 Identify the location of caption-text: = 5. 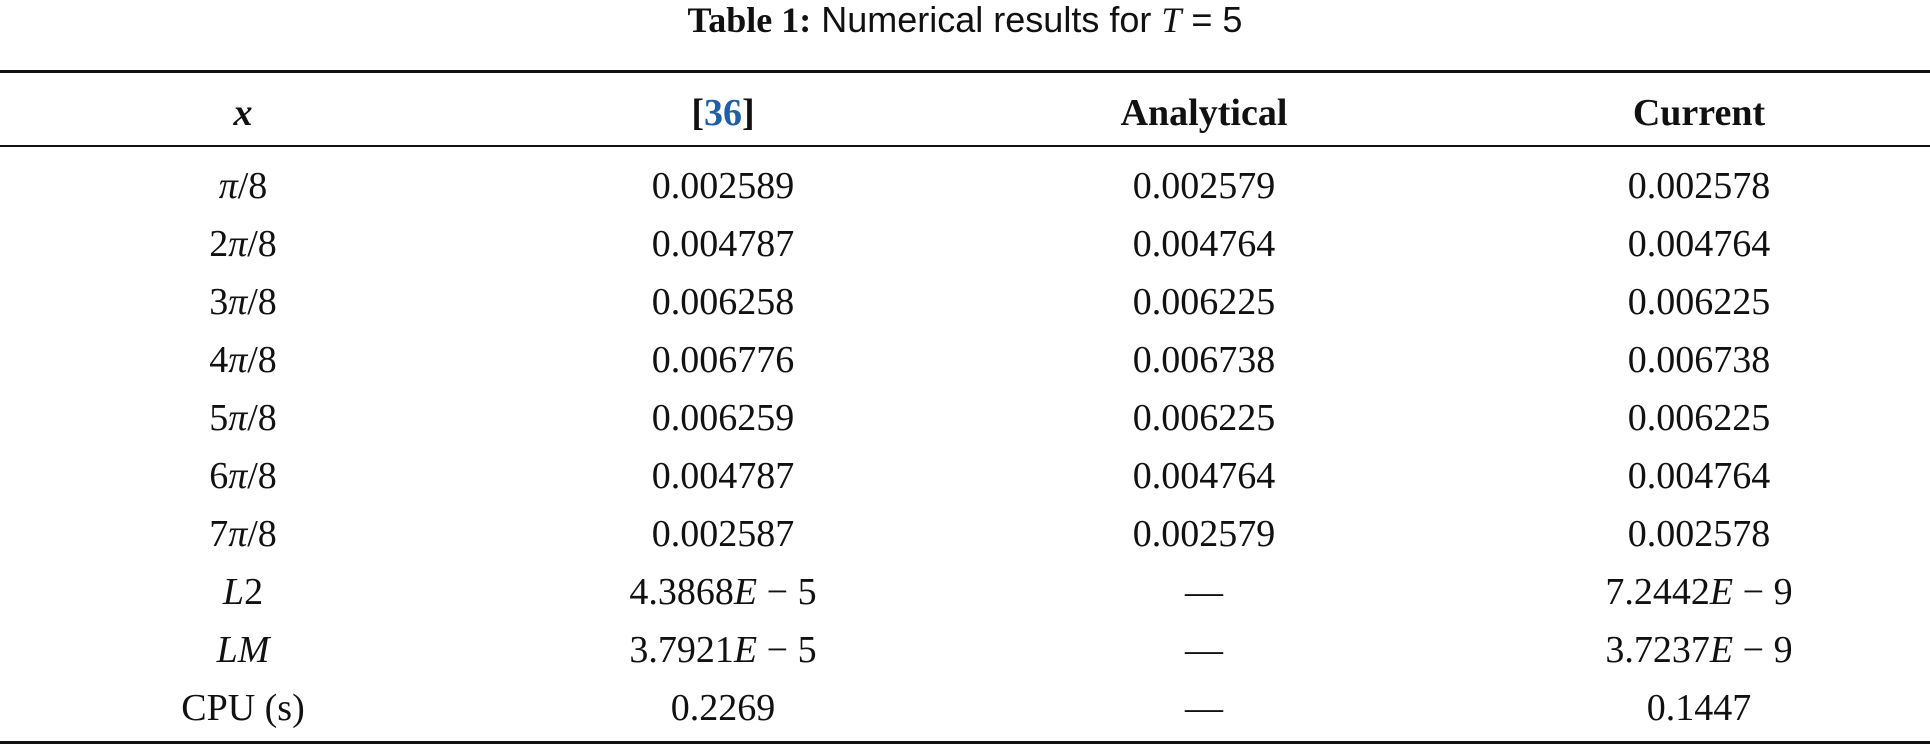
(1217, 20).